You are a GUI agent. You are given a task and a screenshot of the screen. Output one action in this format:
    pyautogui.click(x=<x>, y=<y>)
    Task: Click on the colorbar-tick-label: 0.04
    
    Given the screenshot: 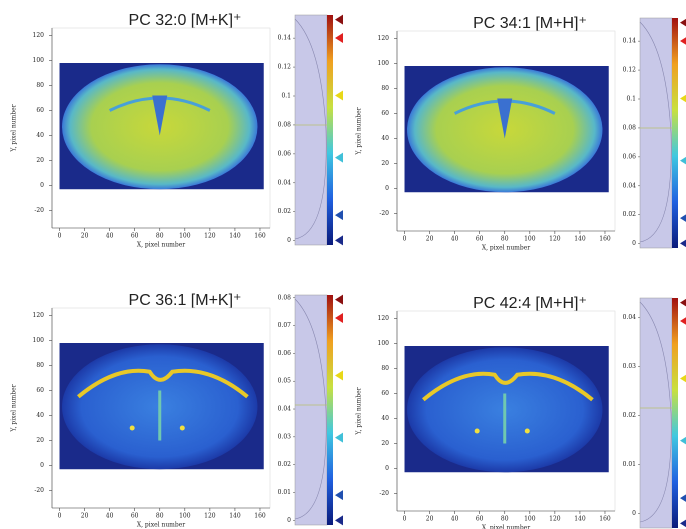 What is the action you would take?
    pyautogui.click(x=285, y=182)
    